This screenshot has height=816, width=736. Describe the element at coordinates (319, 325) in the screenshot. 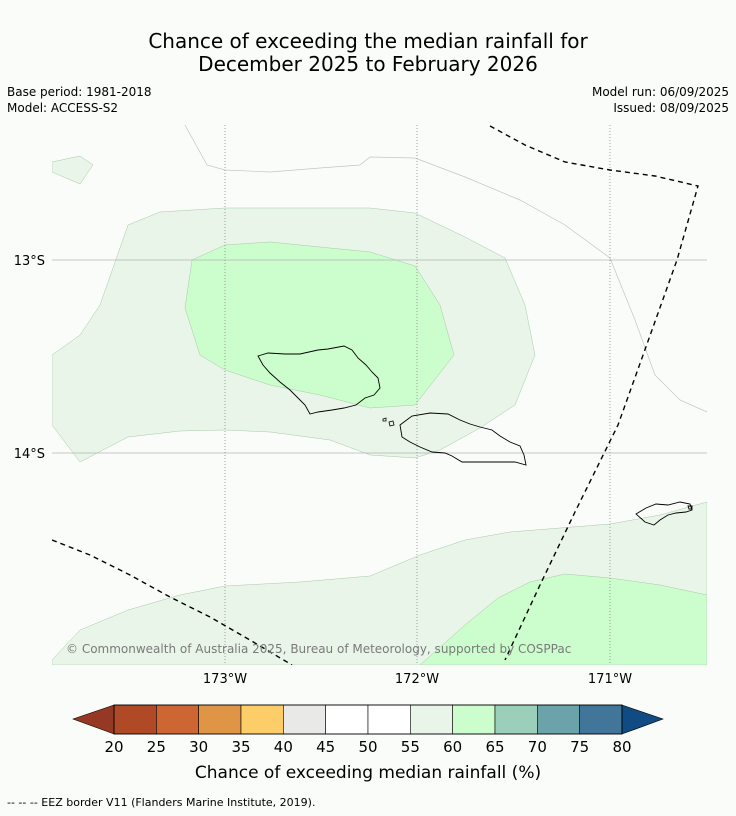

I see `contour-60-65-north` at that location.